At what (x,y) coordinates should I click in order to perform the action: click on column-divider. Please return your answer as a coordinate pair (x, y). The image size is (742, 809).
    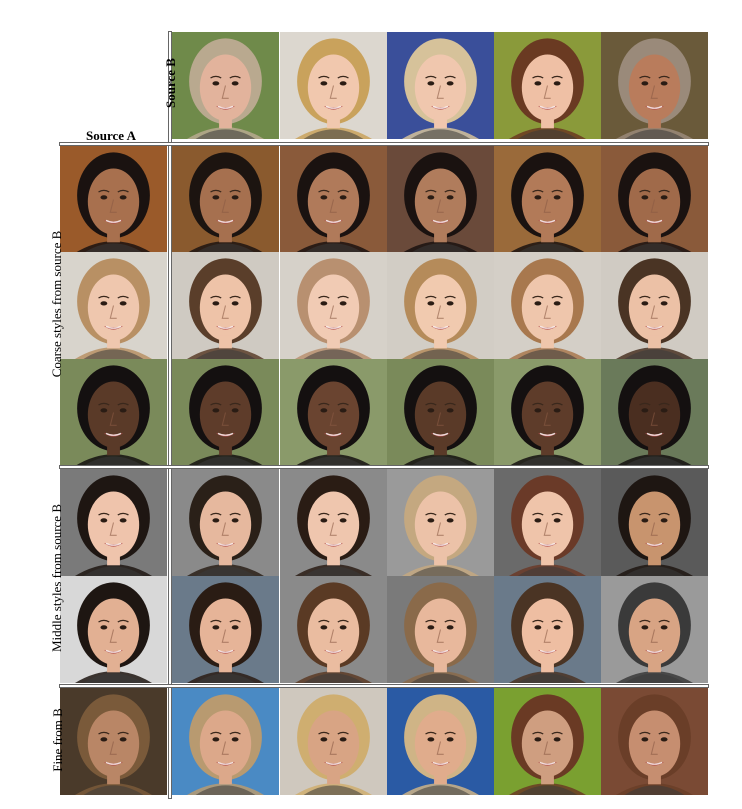
    Looking at the image, I should click on (170, 415).